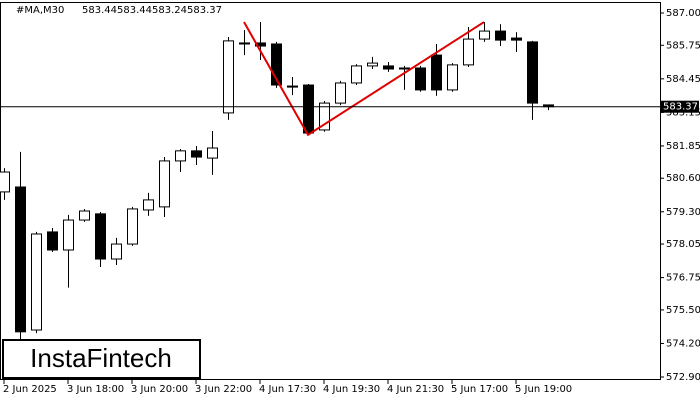 The height and width of the screenshot is (400, 700). Describe the element at coordinates (134, 10) in the screenshot. I see `header-high: 583.44` at that location.